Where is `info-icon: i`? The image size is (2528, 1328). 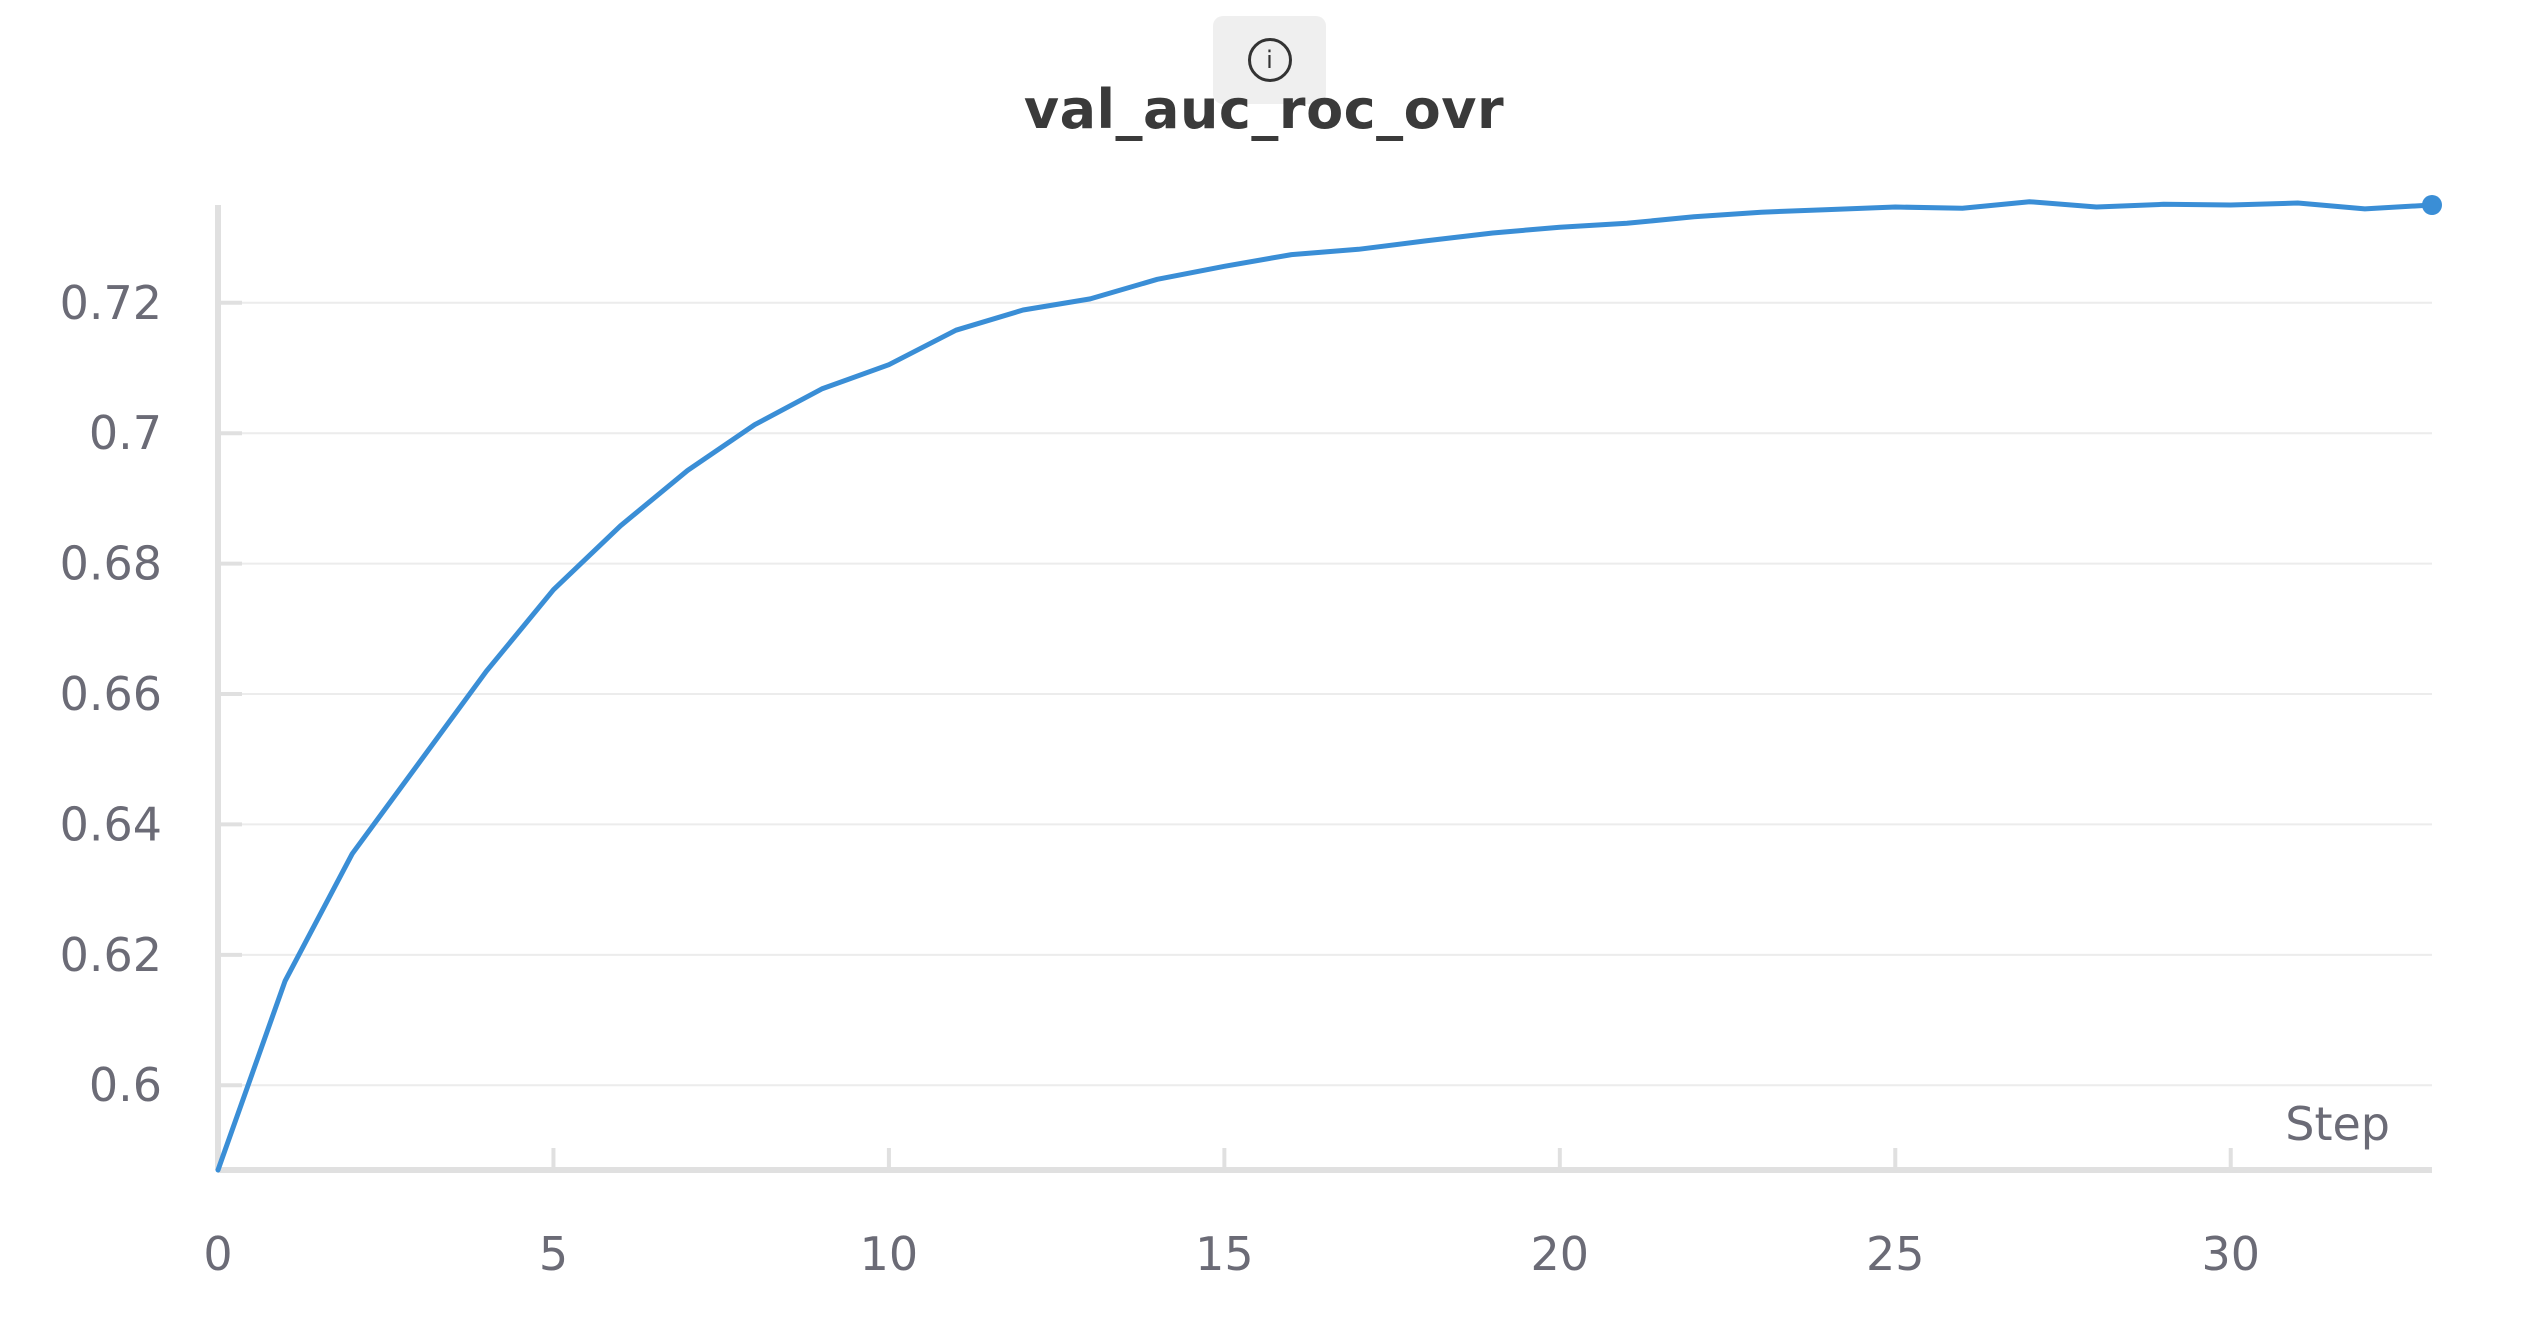
info-icon: i is located at coordinates (1269, 60).